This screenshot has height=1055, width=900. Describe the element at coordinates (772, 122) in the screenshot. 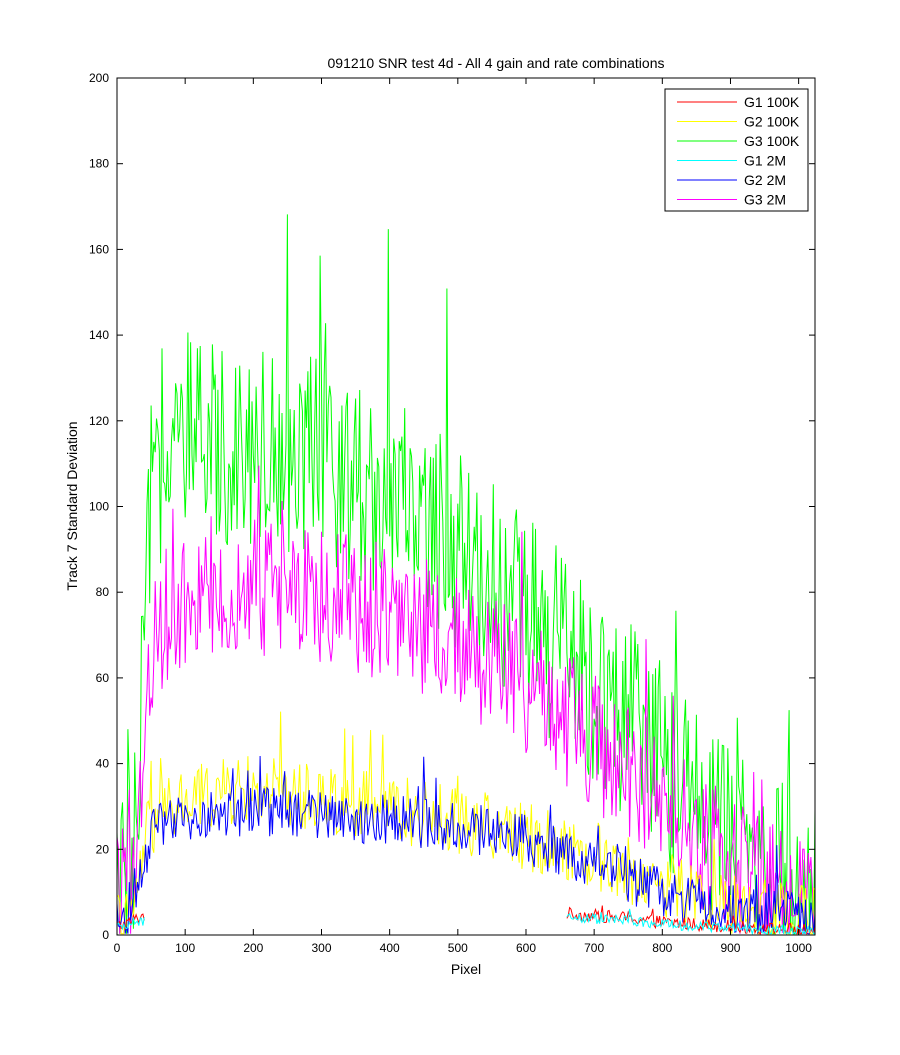

I see `legend-entry-label: G2 100K` at that location.